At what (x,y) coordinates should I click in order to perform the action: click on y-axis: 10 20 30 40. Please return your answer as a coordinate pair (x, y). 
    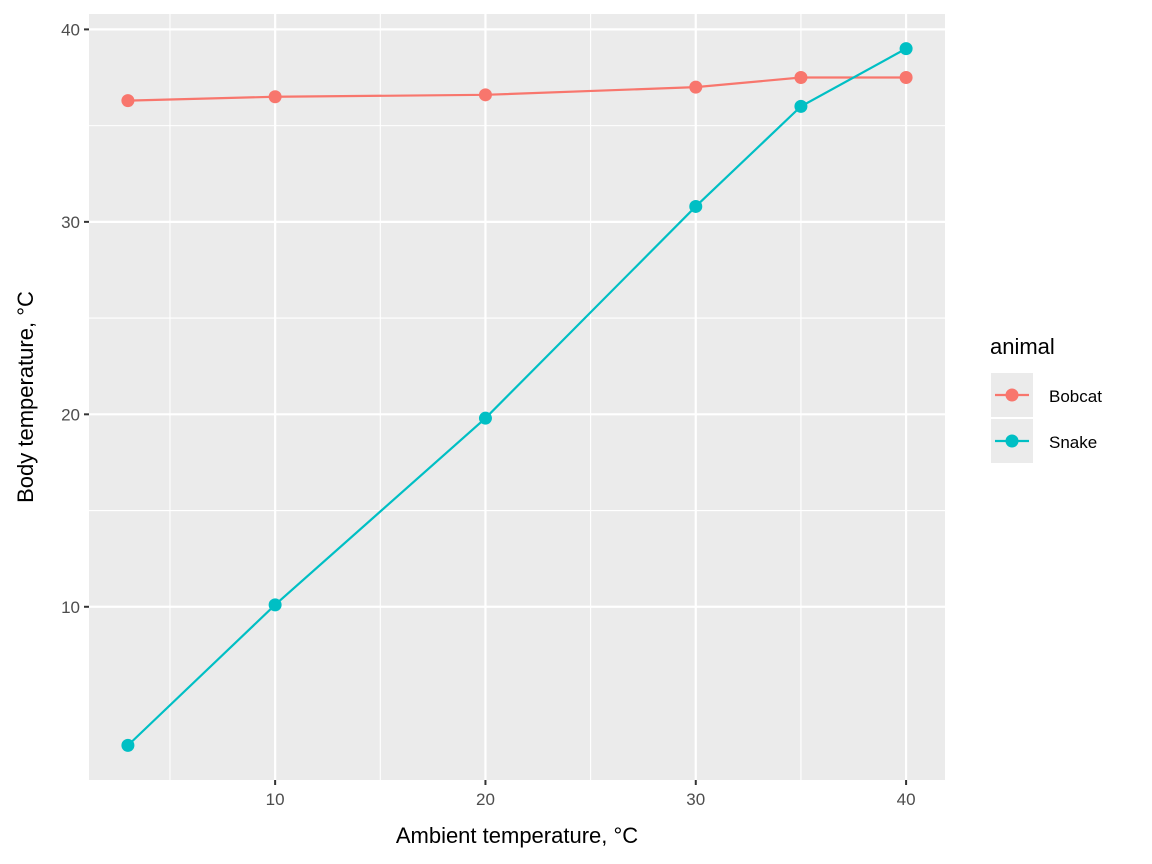
    Looking at the image, I should click on (75, 318).